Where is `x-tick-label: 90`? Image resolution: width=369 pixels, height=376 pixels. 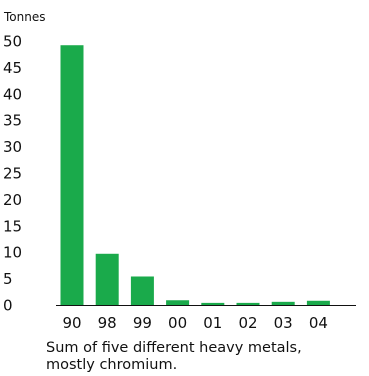 x-tick-label: 90 is located at coordinates (71, 323).